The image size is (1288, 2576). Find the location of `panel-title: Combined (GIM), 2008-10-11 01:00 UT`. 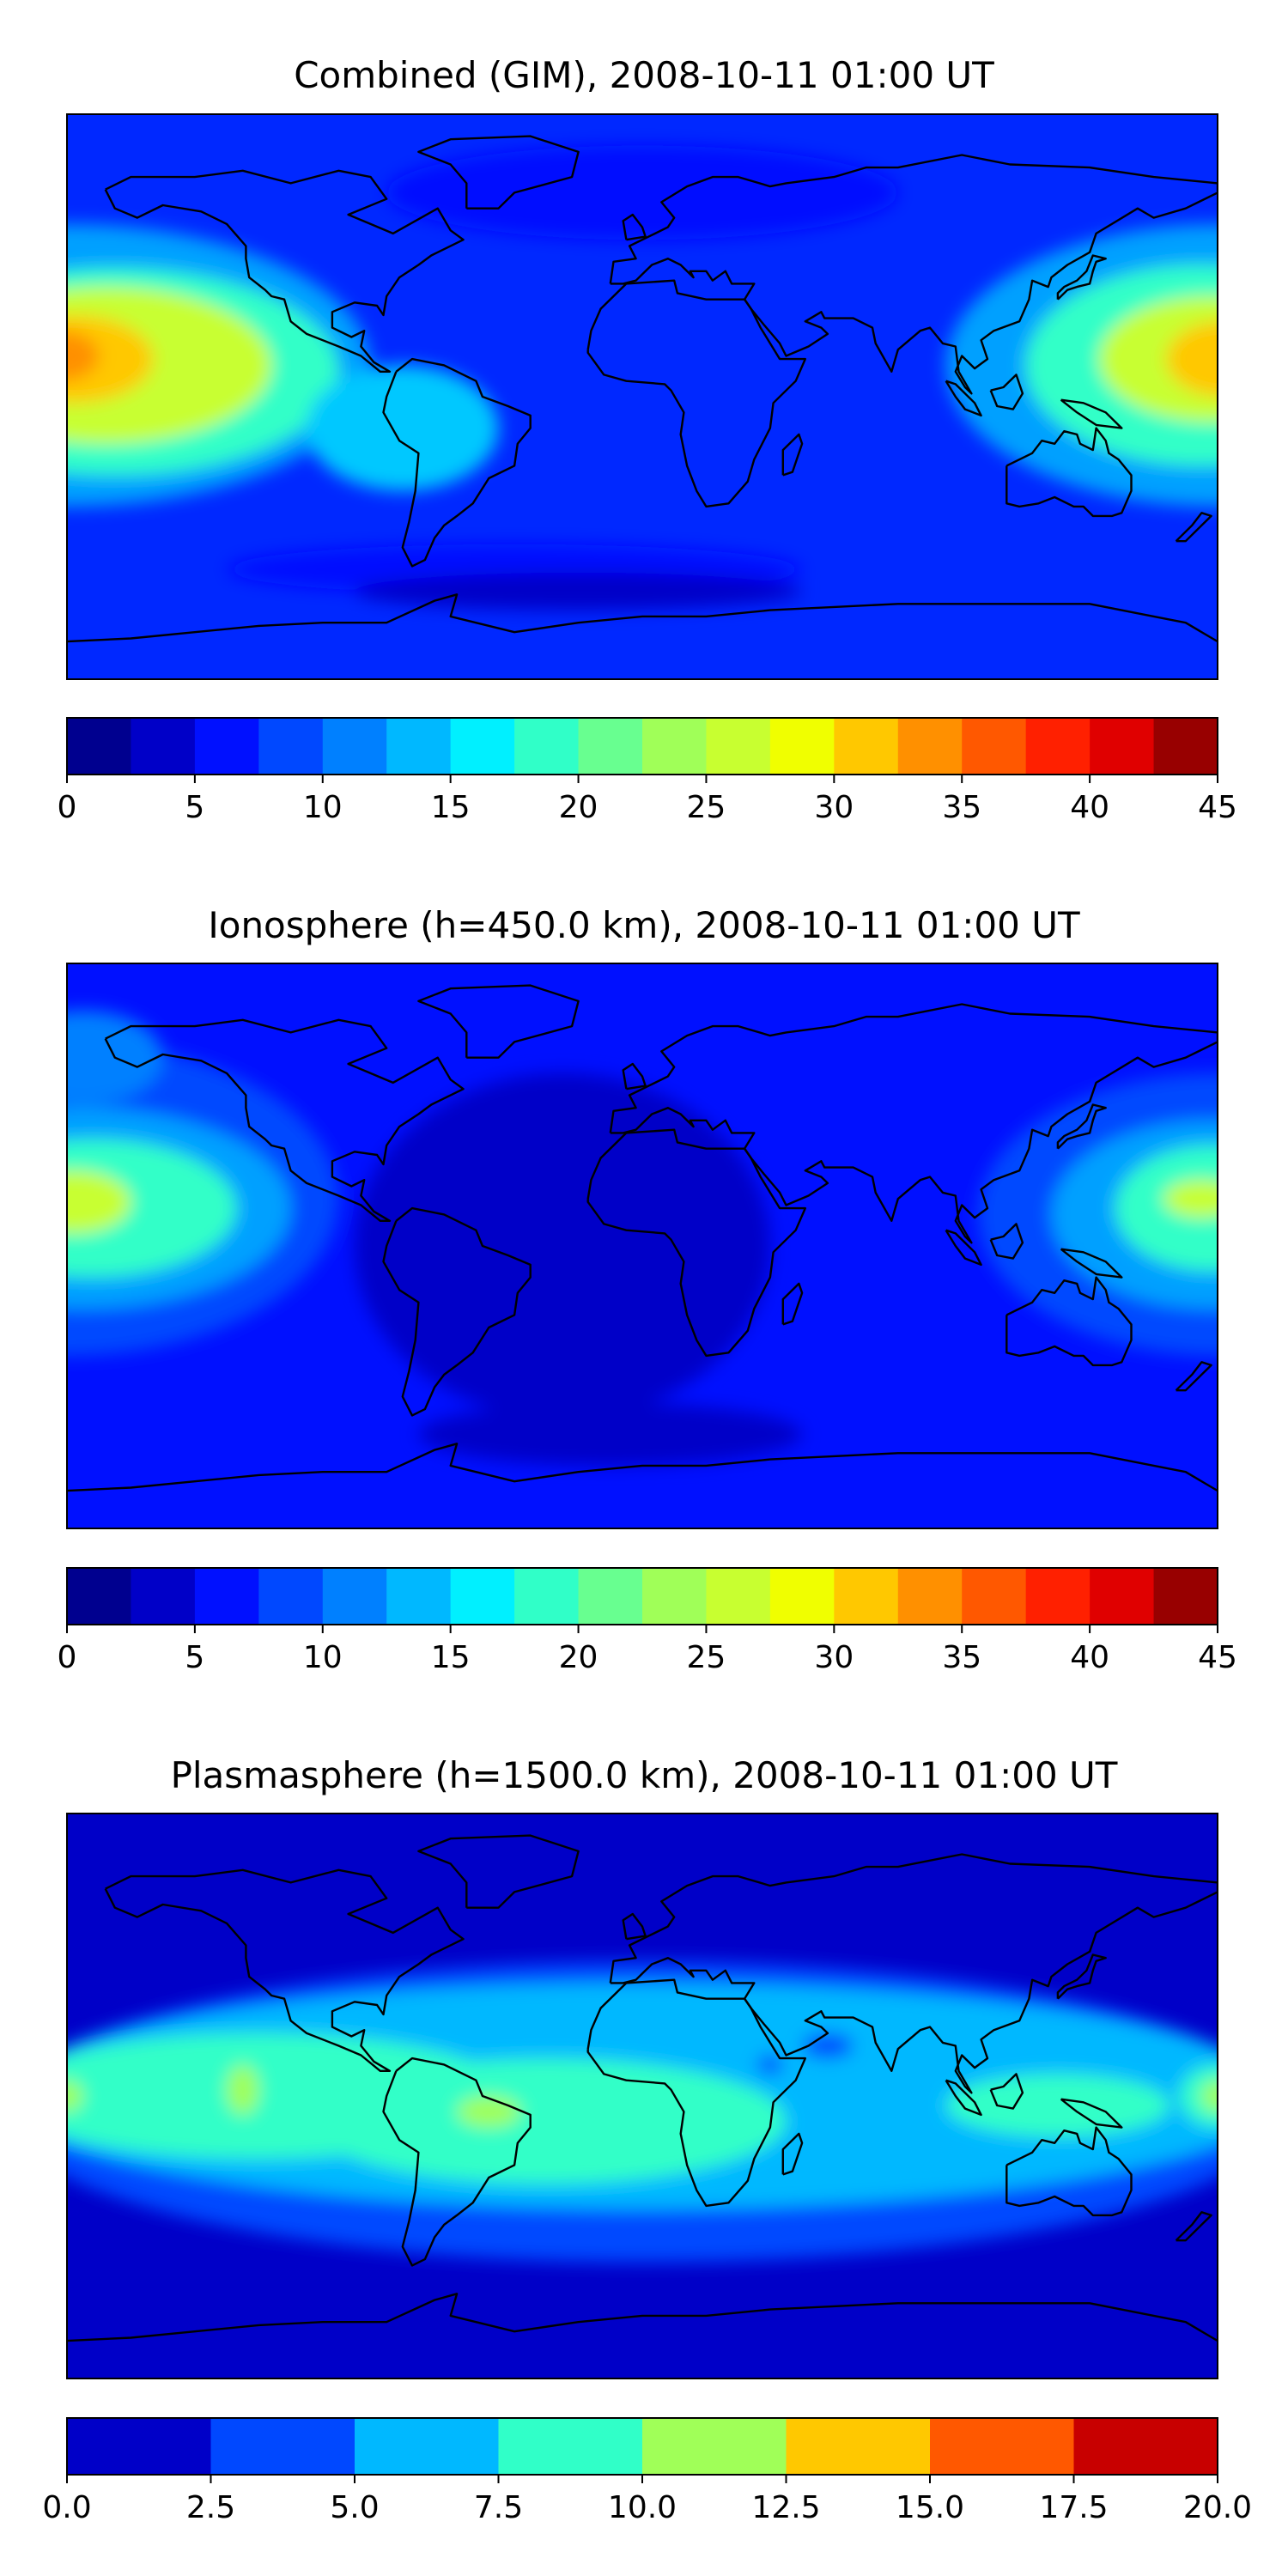

panel-title: Combined (GIM), 2008-10-11 01:00 UT is located at coordinates (644, 75).